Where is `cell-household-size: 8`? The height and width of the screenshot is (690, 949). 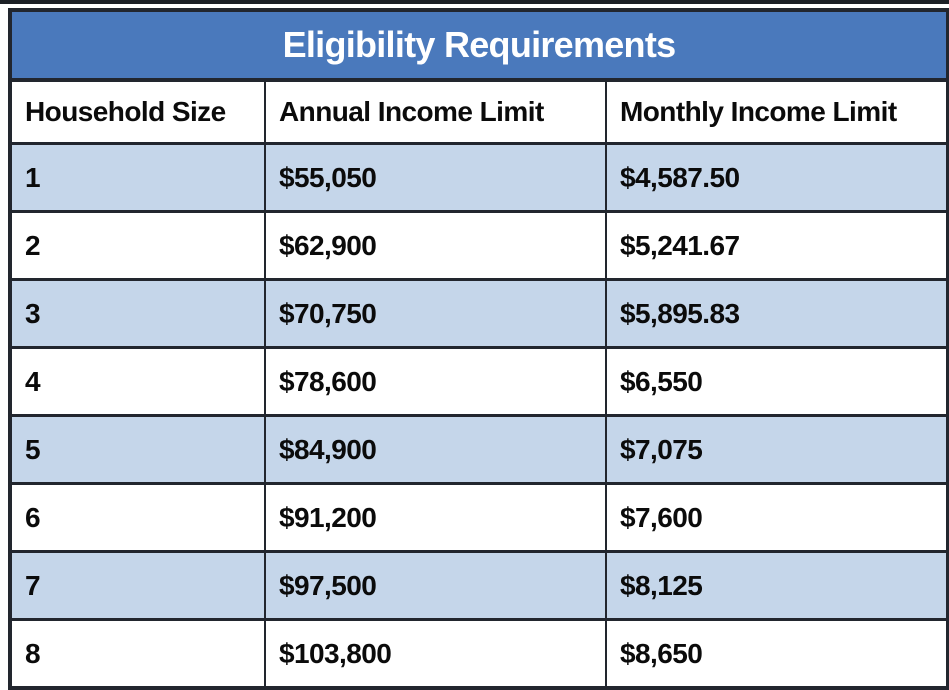
cell-household-size: 8 is located at coordinates (33, 653).